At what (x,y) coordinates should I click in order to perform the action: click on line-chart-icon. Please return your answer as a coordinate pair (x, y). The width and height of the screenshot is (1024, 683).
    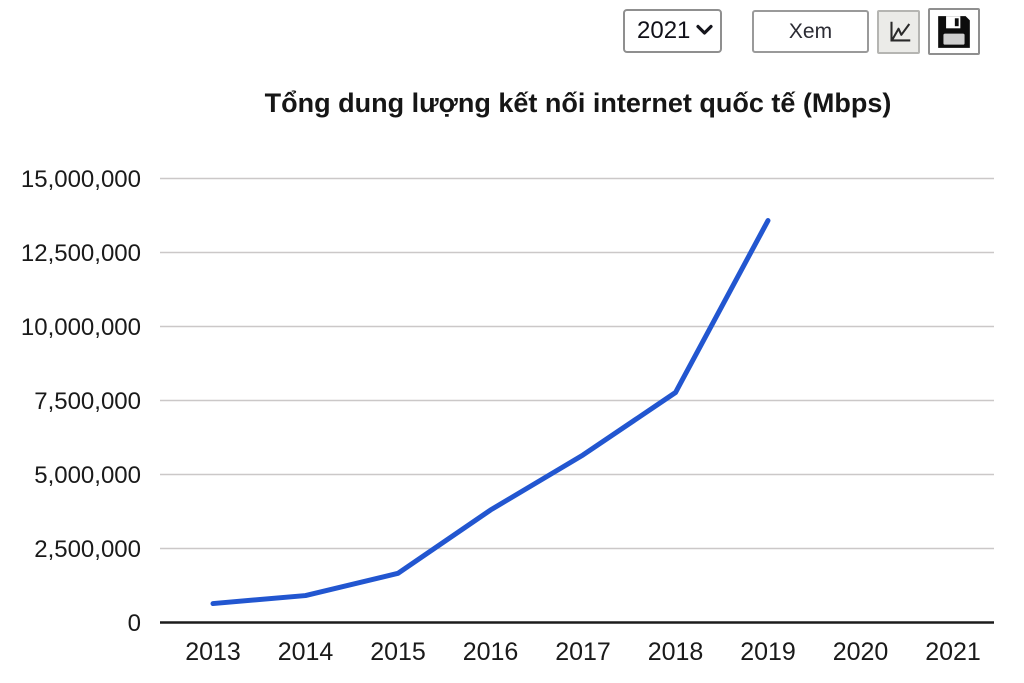
    Looking at the image, I should click on (899, 32).